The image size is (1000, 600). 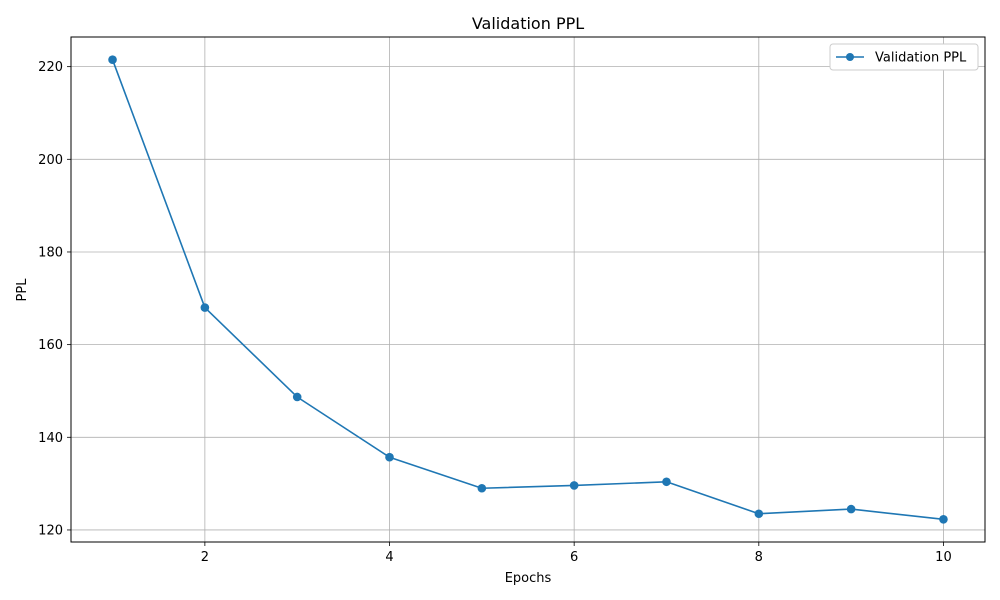 I want to click on y-tick-label: 120, so click(x=50, y=530).